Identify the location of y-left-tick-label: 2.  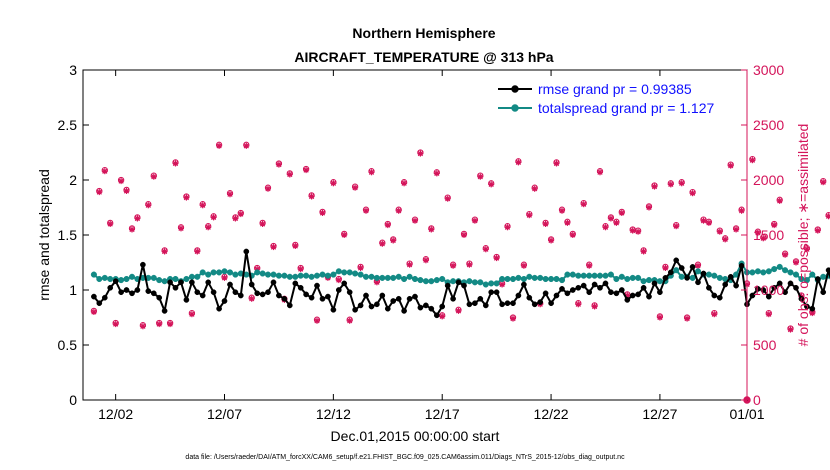
(73, 180).